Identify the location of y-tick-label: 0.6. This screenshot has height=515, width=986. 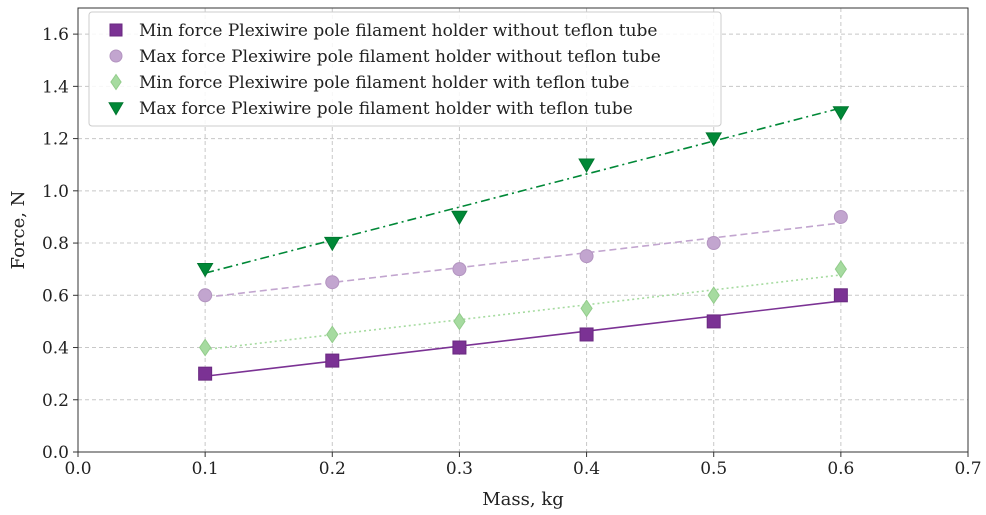
(55, 296).